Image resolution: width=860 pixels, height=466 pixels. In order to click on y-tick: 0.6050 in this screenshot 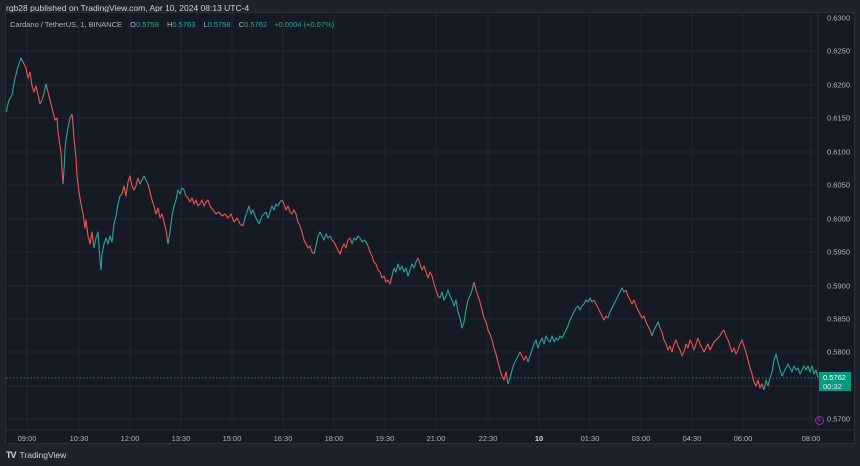, I will do `click(838, 185)`.